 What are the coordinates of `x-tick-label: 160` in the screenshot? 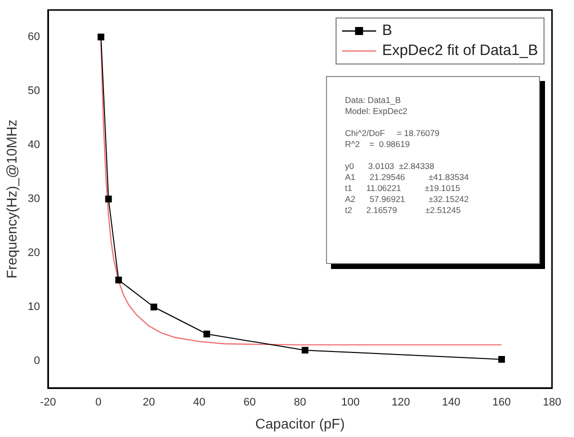 It's located at (501, 402).